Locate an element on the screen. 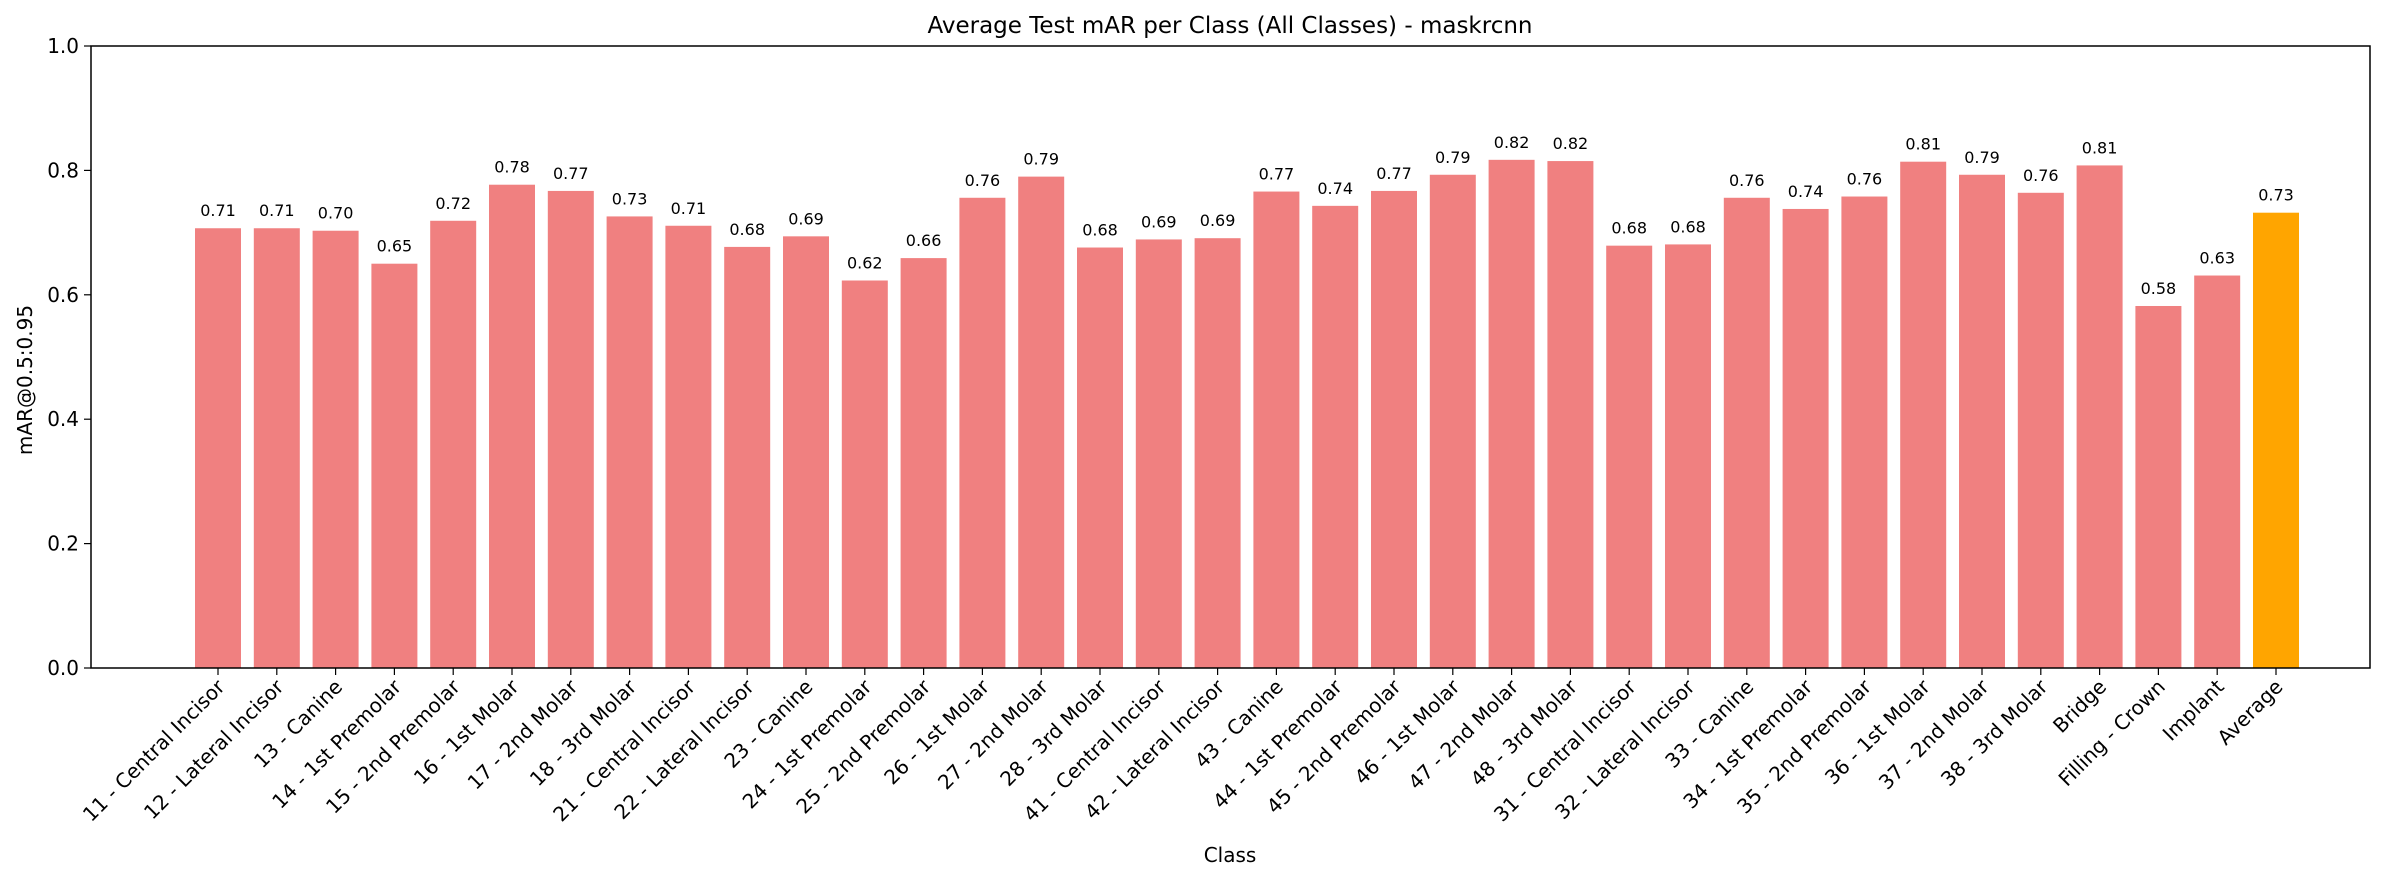 Image resolution: width=2384 pixels, height=881 pixels. y-tick-label: 0.0 is located at coordinates (63, 668).